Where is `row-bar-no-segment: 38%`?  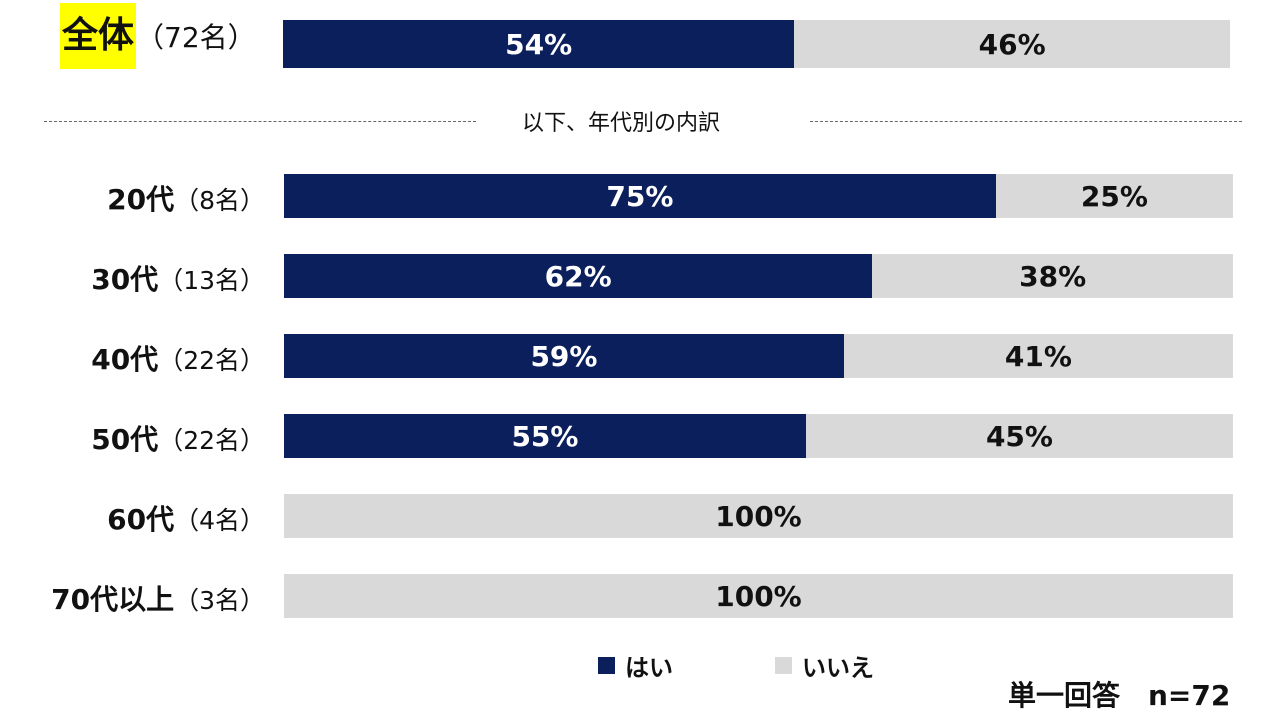 row-bar-no-segment: 38% is located at coordinates (1052, 276).